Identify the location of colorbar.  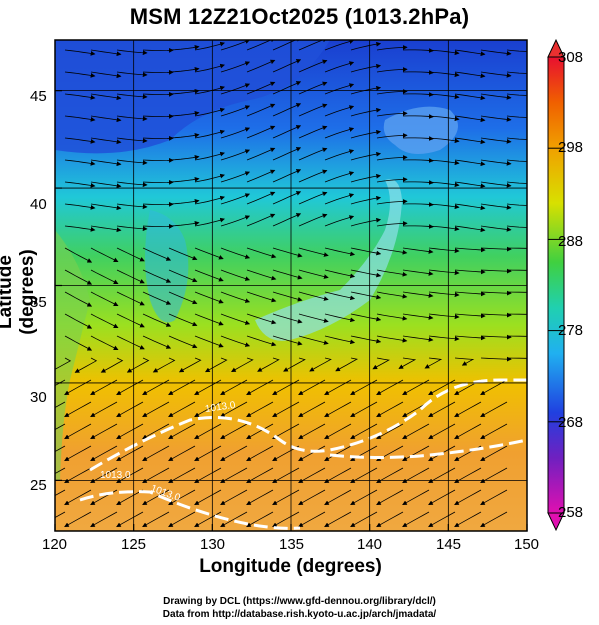
(556, 285).